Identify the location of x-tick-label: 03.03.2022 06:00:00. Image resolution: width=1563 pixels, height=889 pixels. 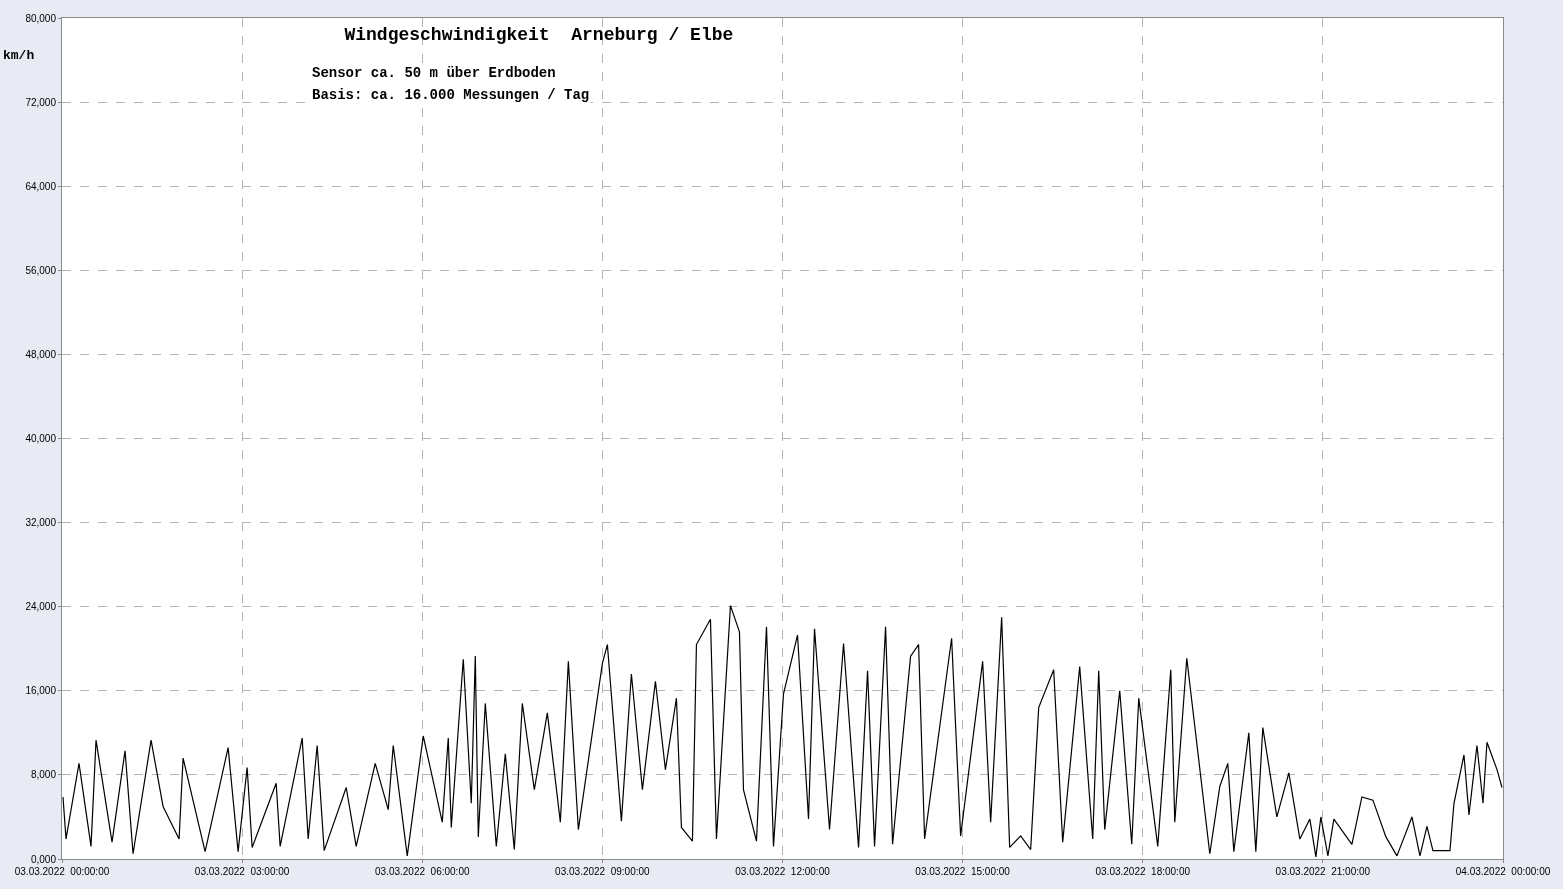
(422, 871).